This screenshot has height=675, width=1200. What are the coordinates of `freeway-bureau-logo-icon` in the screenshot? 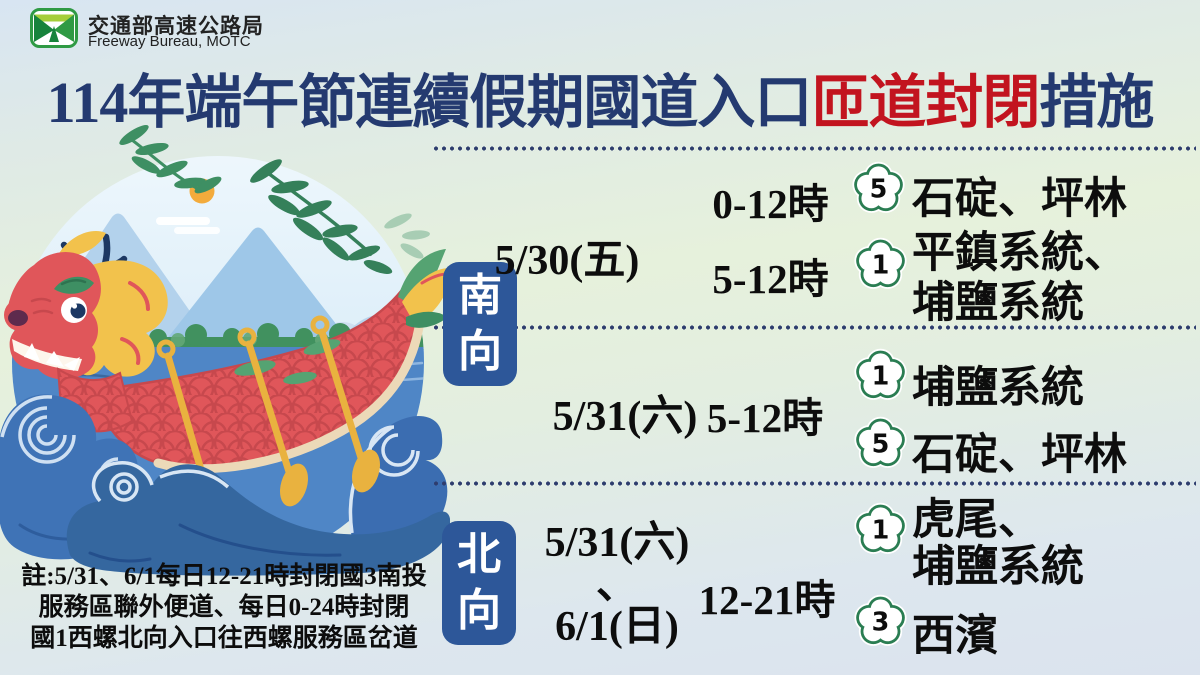 It's located at (54, 28).